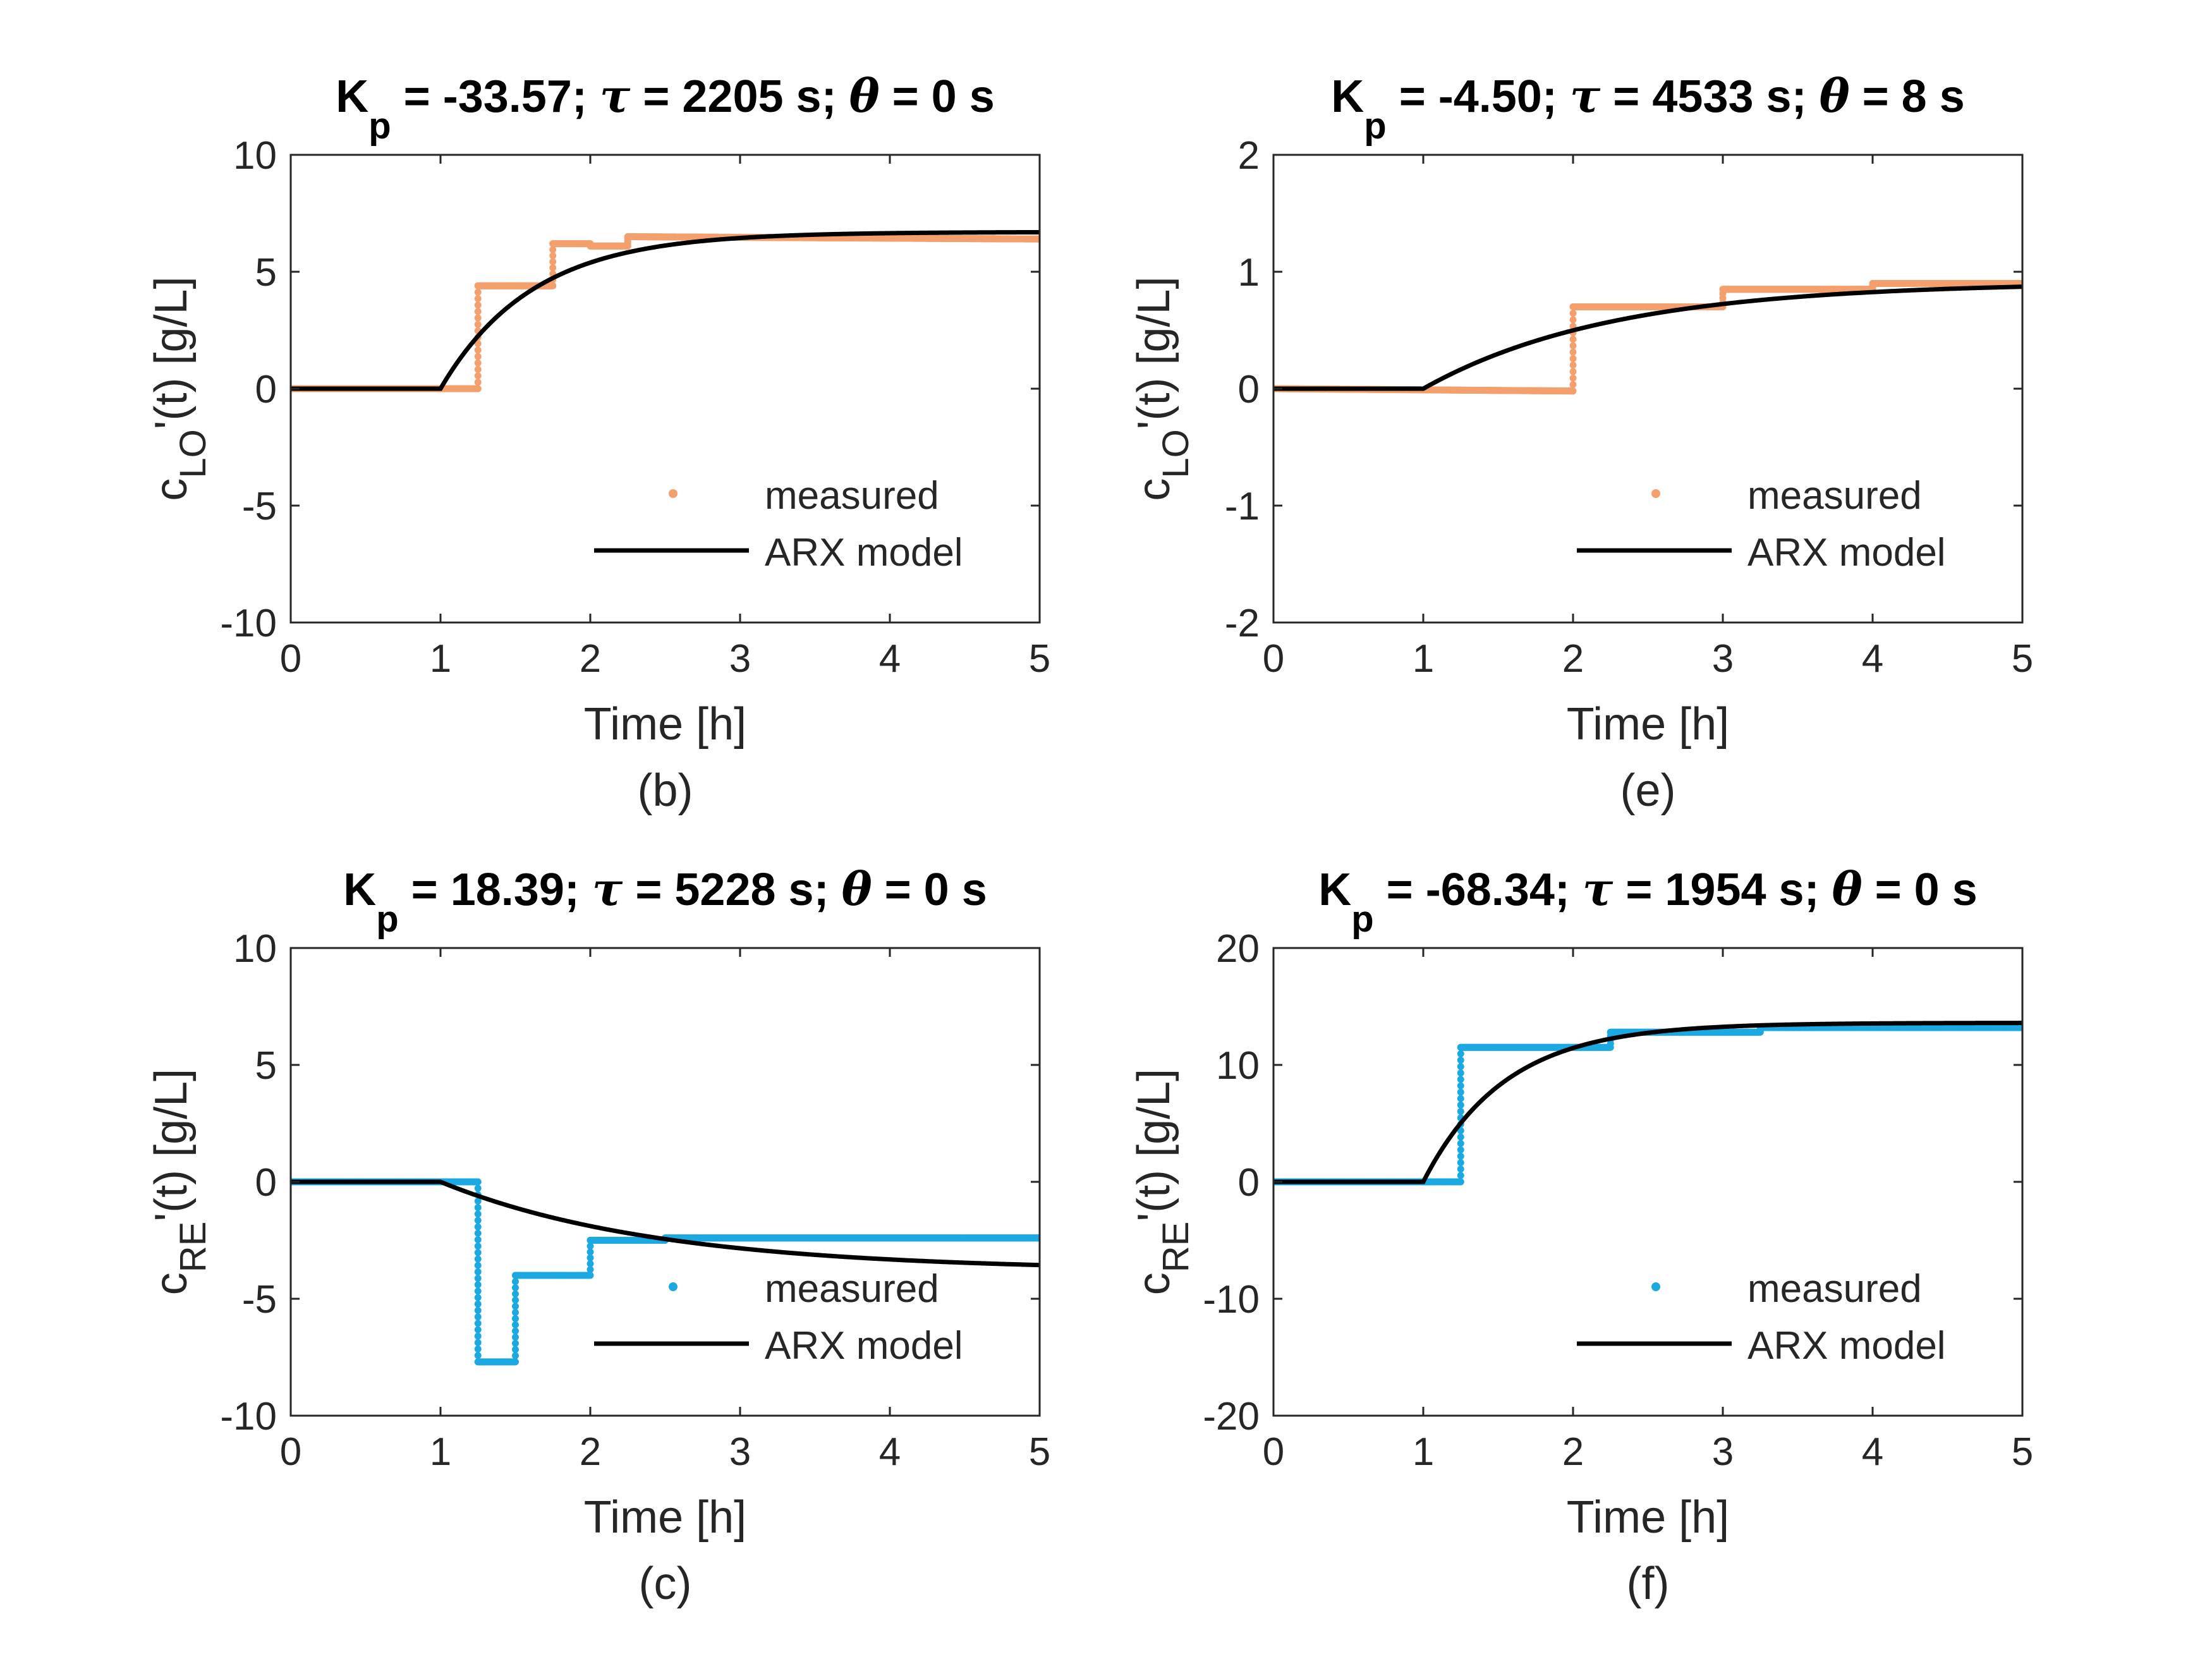  I want to click on y-tick-label: -2, so click(1242, 623).